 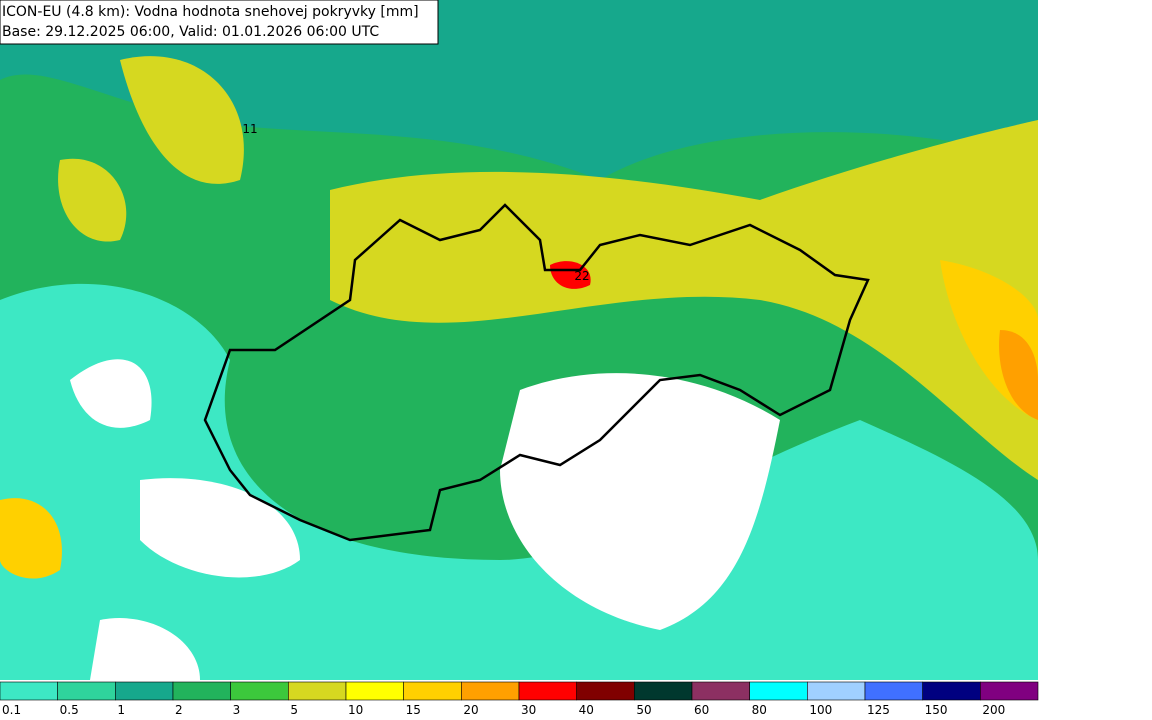 I want to click on legend-label: 1, so click(x=121, y=710).